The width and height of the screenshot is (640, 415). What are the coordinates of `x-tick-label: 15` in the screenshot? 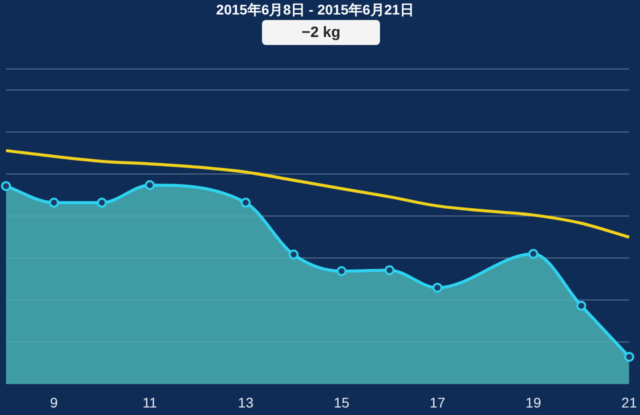 It's located at (342, 402).